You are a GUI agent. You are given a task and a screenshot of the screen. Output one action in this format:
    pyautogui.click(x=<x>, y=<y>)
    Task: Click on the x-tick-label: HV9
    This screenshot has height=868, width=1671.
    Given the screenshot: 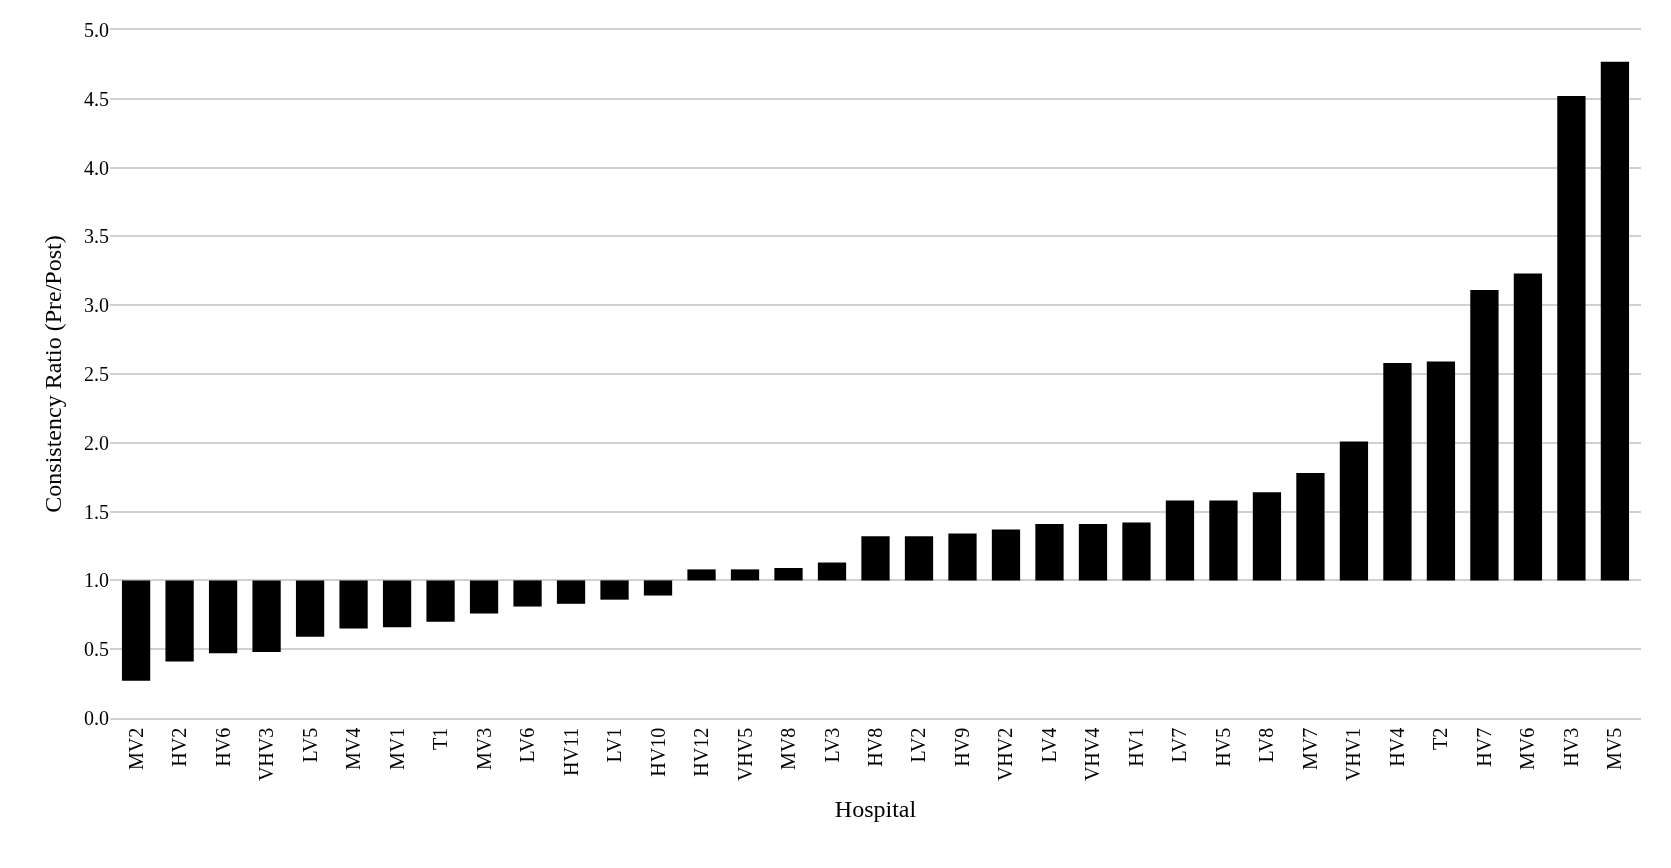 What is the action you would take?
    pyautogui.click(x=961, y=747)
    